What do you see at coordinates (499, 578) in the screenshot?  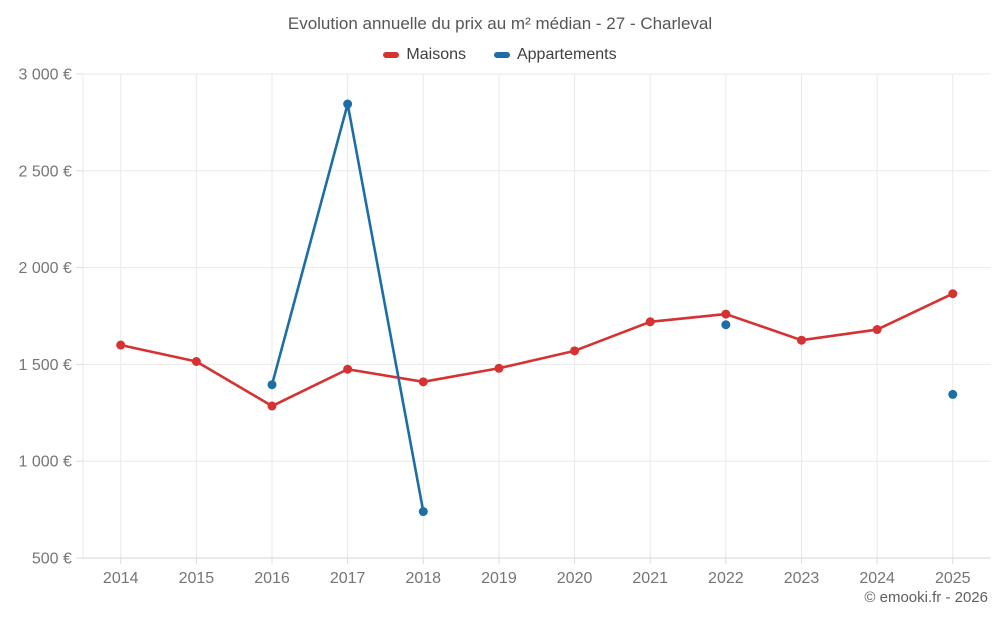 I see `svg-text: 2019` at bounding box center [499, 578].